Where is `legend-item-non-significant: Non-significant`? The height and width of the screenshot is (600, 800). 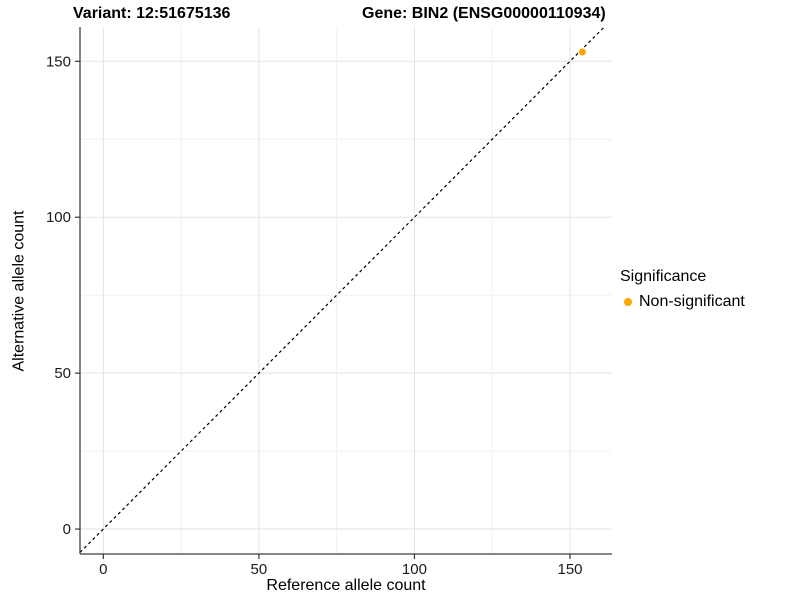
legend-item-non-significant: Non-significant is located at coordinates (682, 302).